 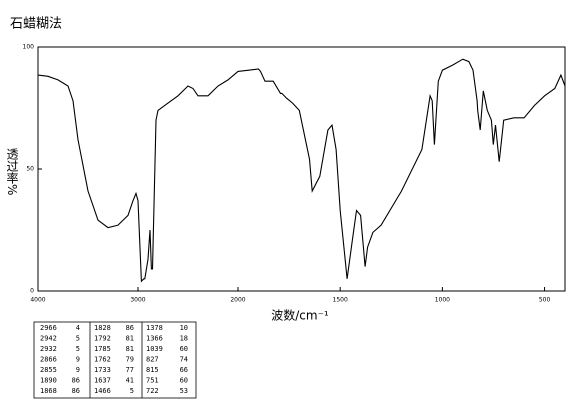 What do you see at coordinates (152, 381) in the screenshot?
I see `table-cell: 751` at bounding box center [152, 381].